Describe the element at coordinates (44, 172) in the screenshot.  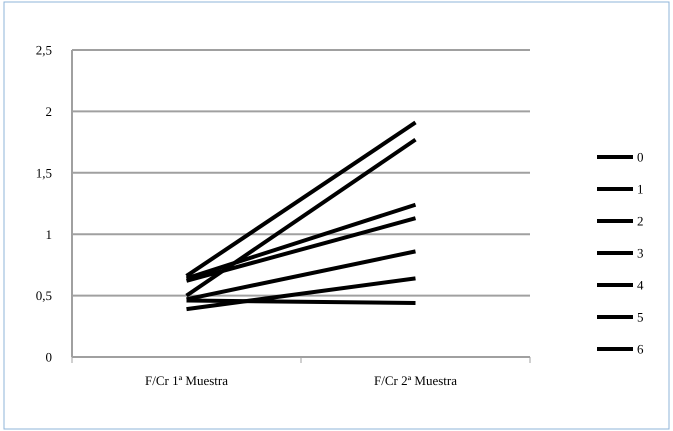
I see `y-tick-label: 1,5` at that location.